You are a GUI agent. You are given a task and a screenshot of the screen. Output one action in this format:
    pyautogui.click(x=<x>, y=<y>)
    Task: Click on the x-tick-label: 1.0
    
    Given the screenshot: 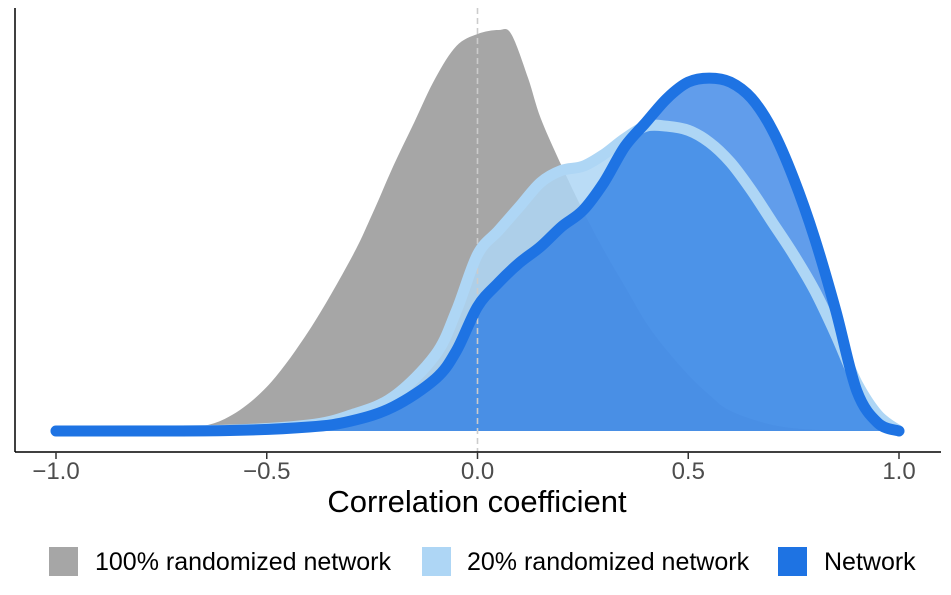 What is the action you would take?
    pyautogui.click(x=898, y=471)
    